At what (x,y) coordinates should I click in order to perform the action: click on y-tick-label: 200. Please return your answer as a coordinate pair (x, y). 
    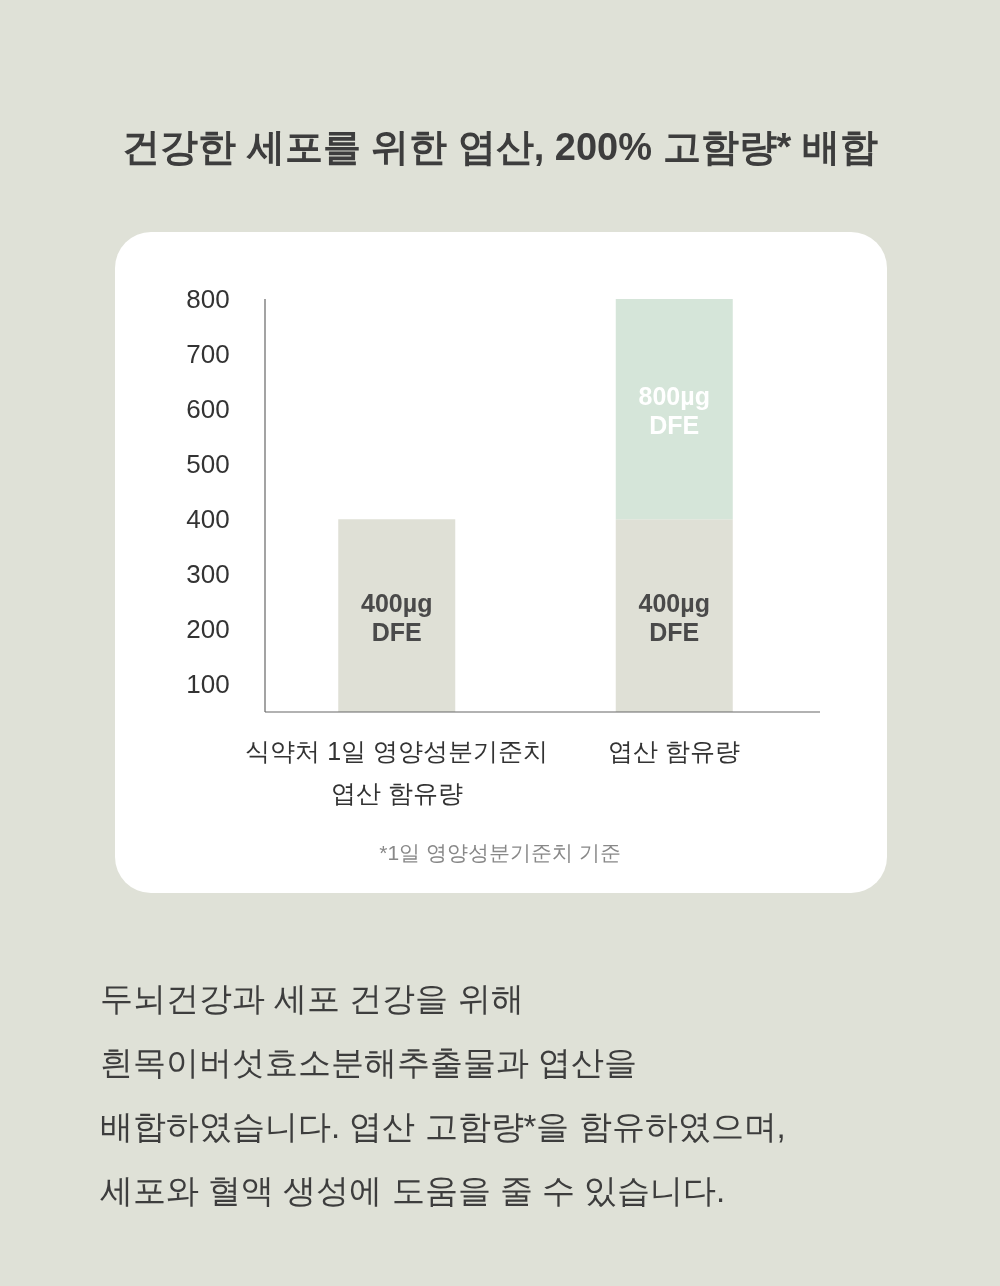
    Looking at the image, I should click on (208, 629).